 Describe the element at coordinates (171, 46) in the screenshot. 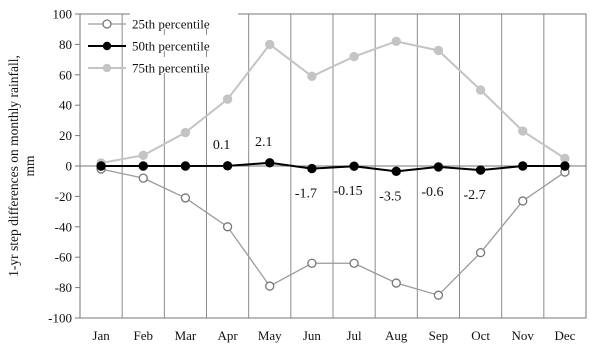

I see `legend-label: 50th percentile` at that location.